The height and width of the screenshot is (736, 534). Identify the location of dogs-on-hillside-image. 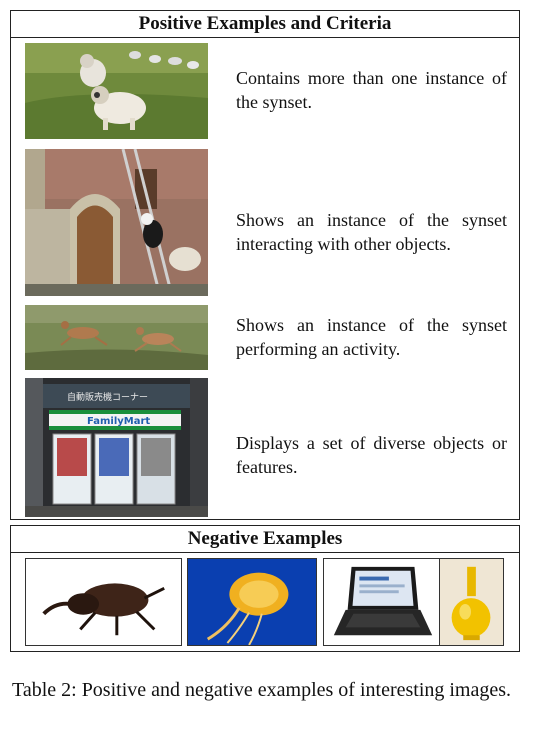
(116, 91).